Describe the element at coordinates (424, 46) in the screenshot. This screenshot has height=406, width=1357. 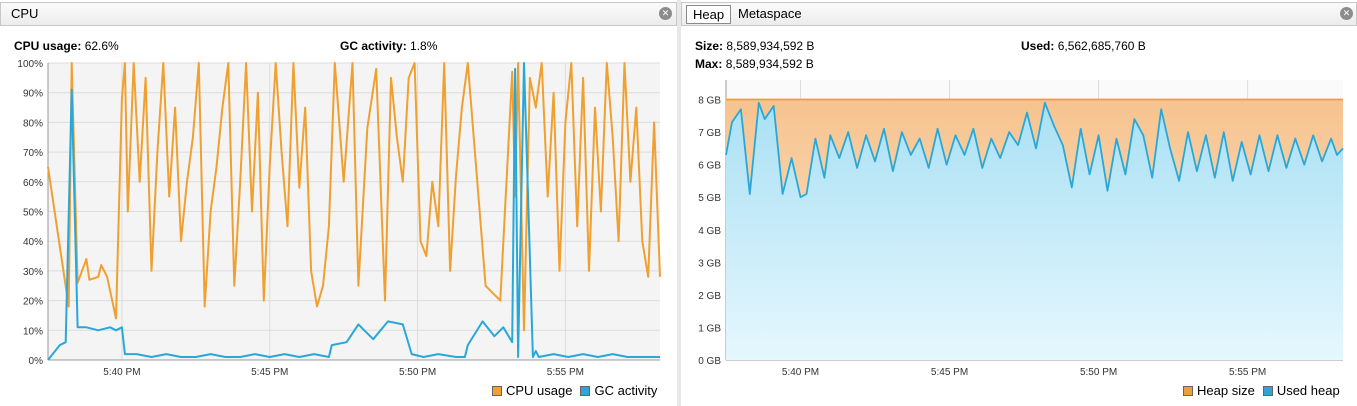
I see `gc-activity-value: 1.8%` at that location.